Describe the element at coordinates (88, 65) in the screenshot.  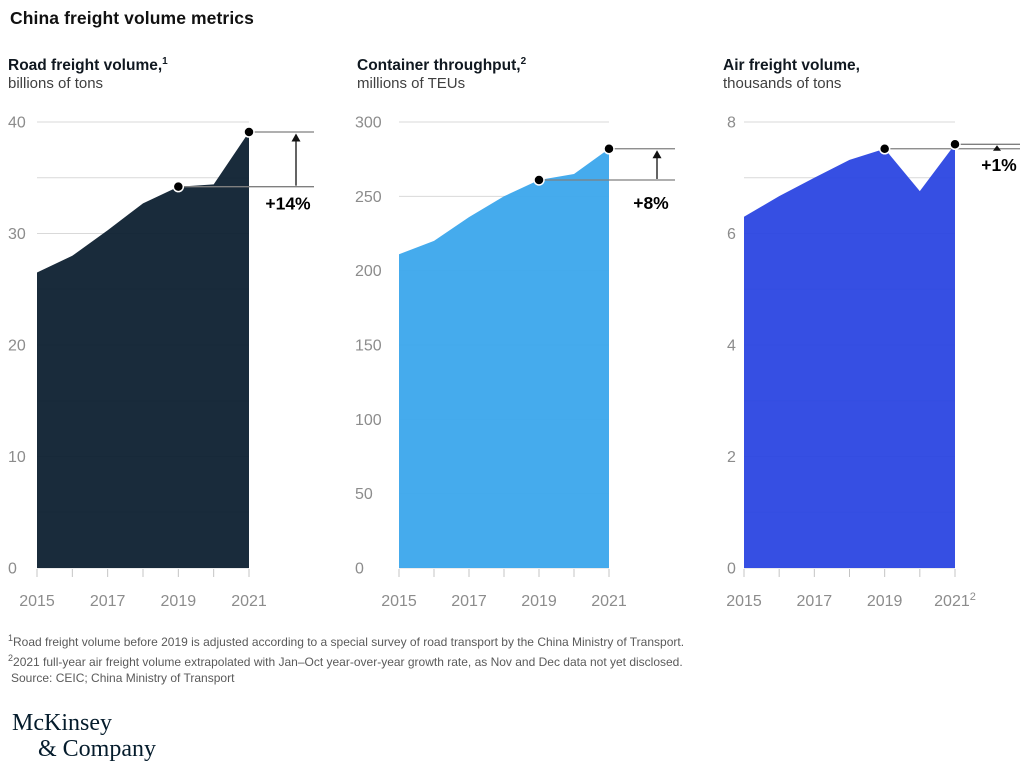
I see `chart-title-road-freight: Road freight volume,1` at that location.